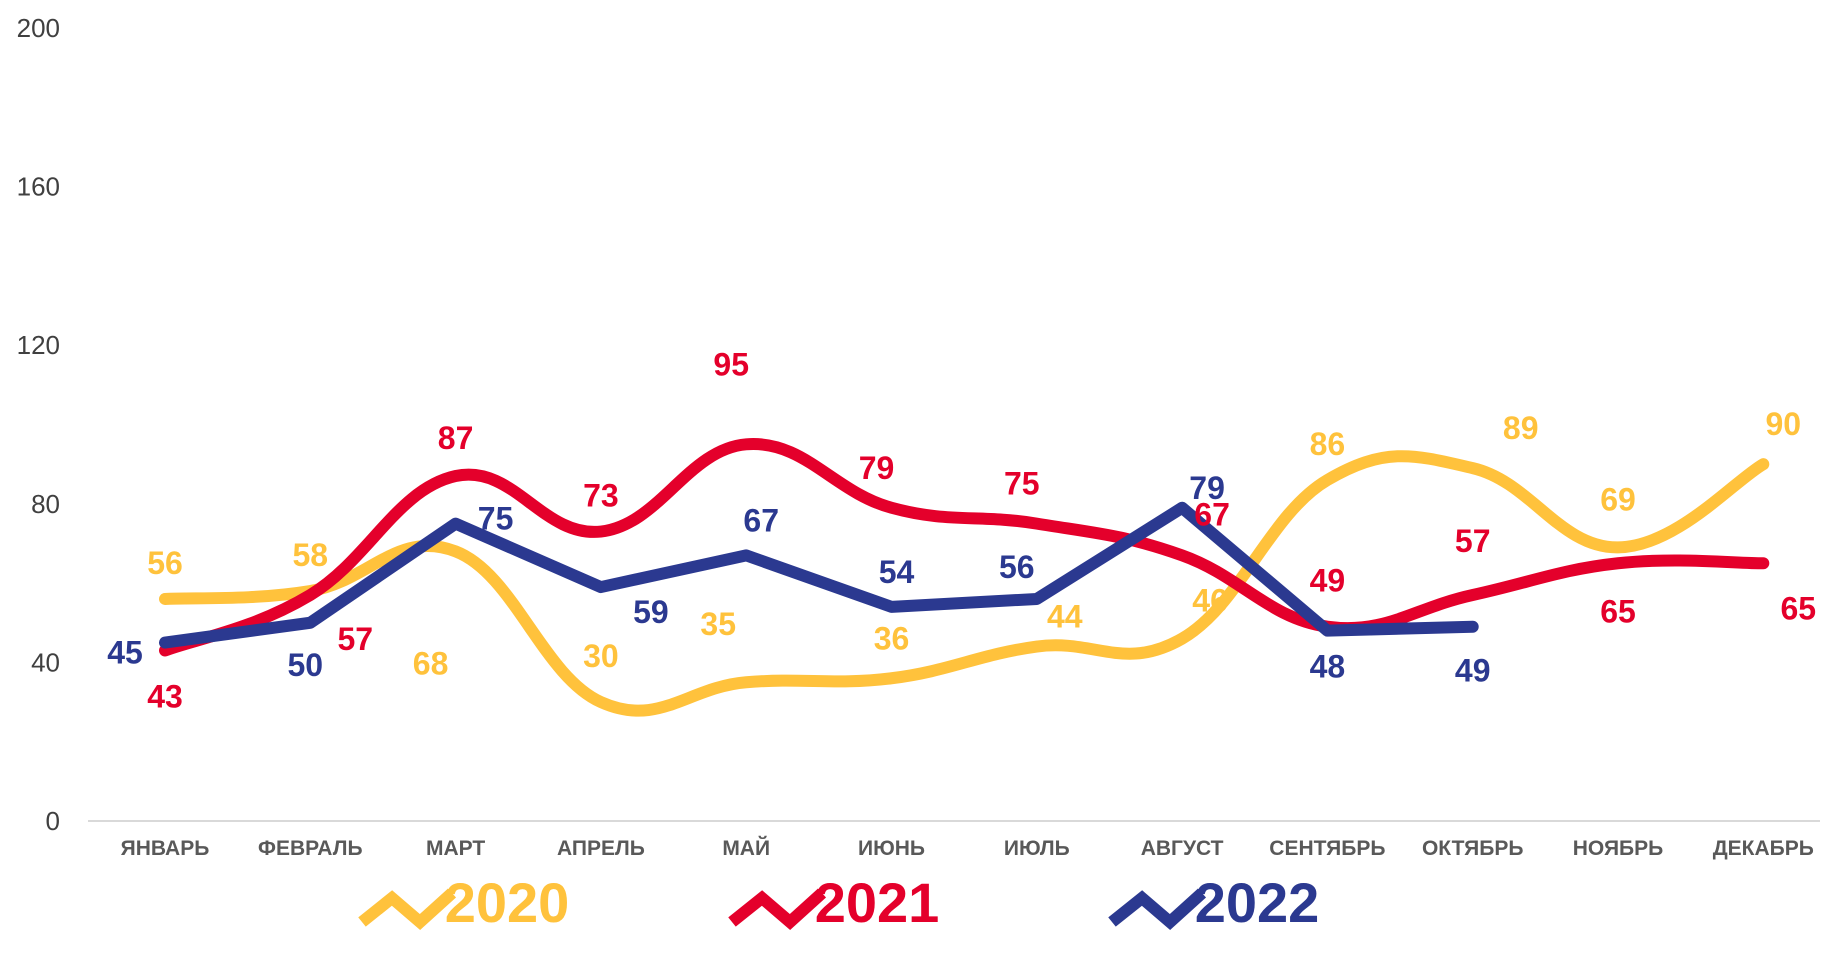 The width and height of the screenshot is (1824, 959). Describe the element at coordinates (456, 438) in the screenshot. I see `data-label-2021: 87` at that location.